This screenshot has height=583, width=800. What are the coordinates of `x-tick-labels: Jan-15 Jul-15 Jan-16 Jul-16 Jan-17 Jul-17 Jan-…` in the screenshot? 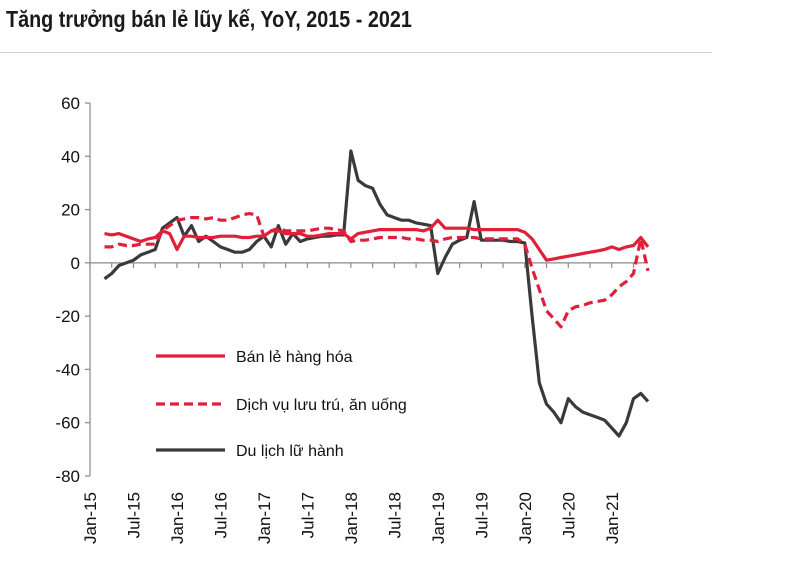 It's located at (351, 518).